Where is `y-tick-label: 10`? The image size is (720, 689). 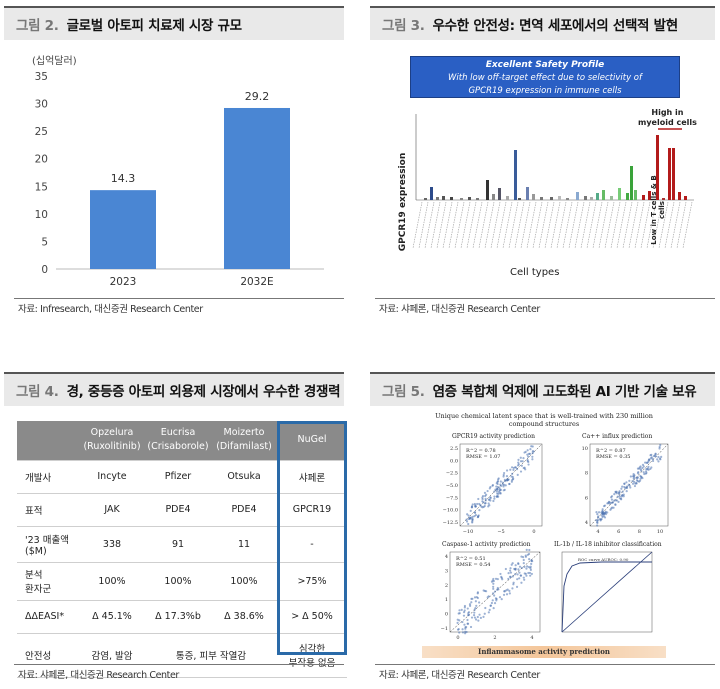 y-tick-label: 10 is located at coordinates (41, 215).